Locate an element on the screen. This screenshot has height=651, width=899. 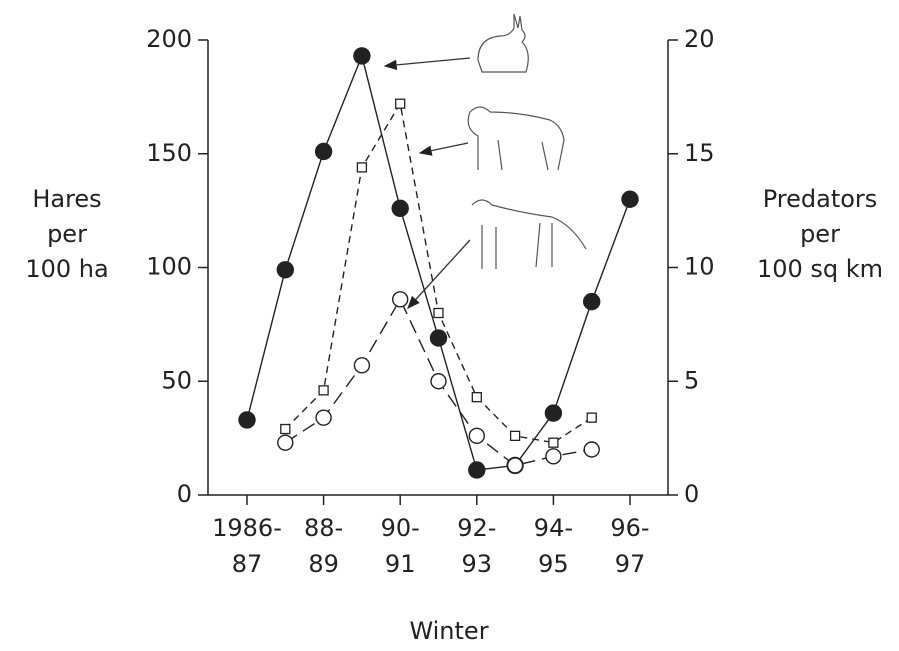
axis-title-line: 100 sq km is located at coordinates (820, 269).